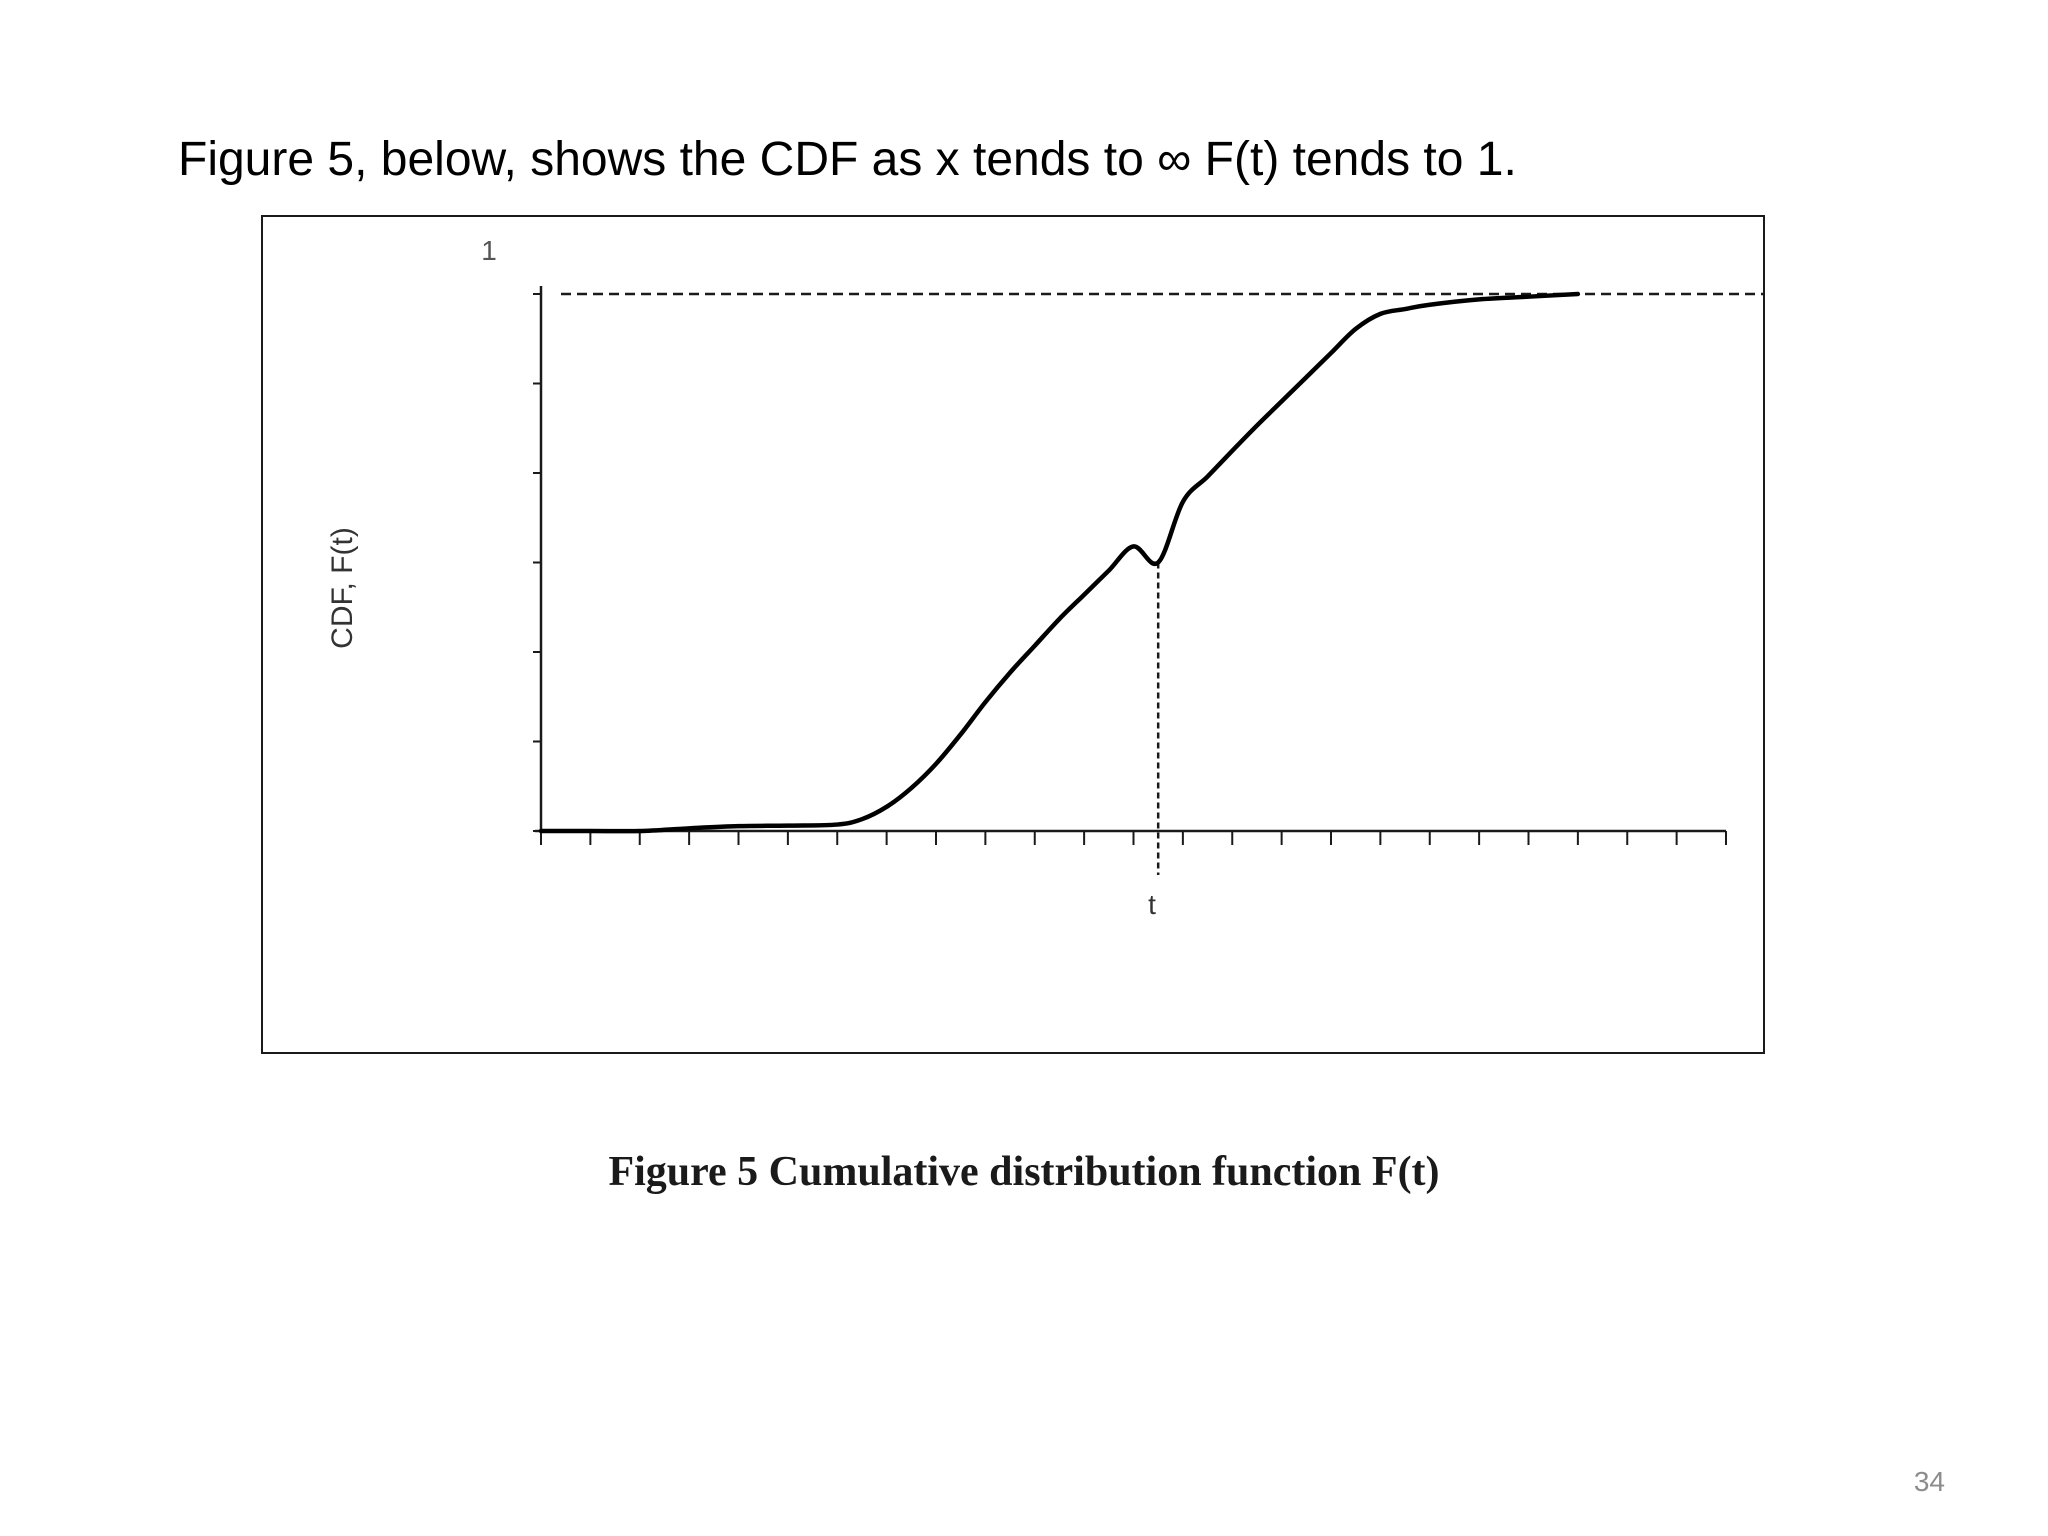 This screenshot has width=2048, height=1536. I want to click on page-number: 34, so click(1929, 1481).